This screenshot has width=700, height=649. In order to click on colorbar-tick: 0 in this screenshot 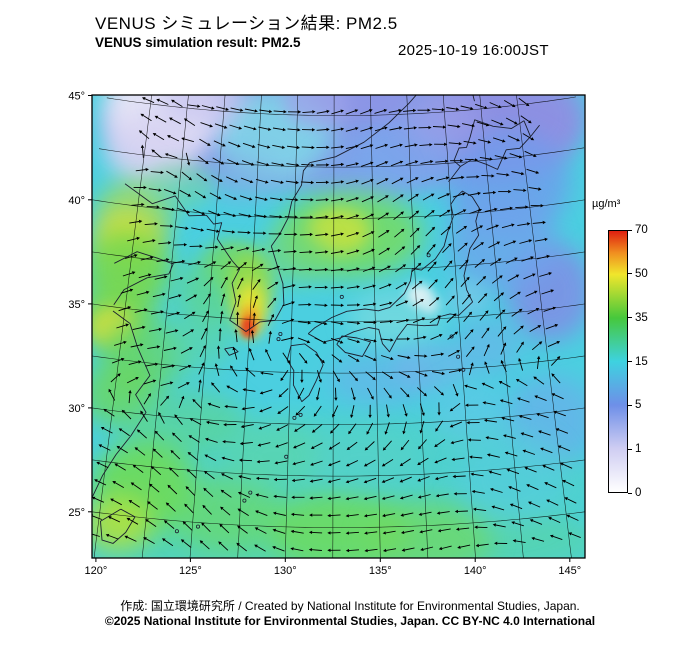, I will do `click(634, 493)`.